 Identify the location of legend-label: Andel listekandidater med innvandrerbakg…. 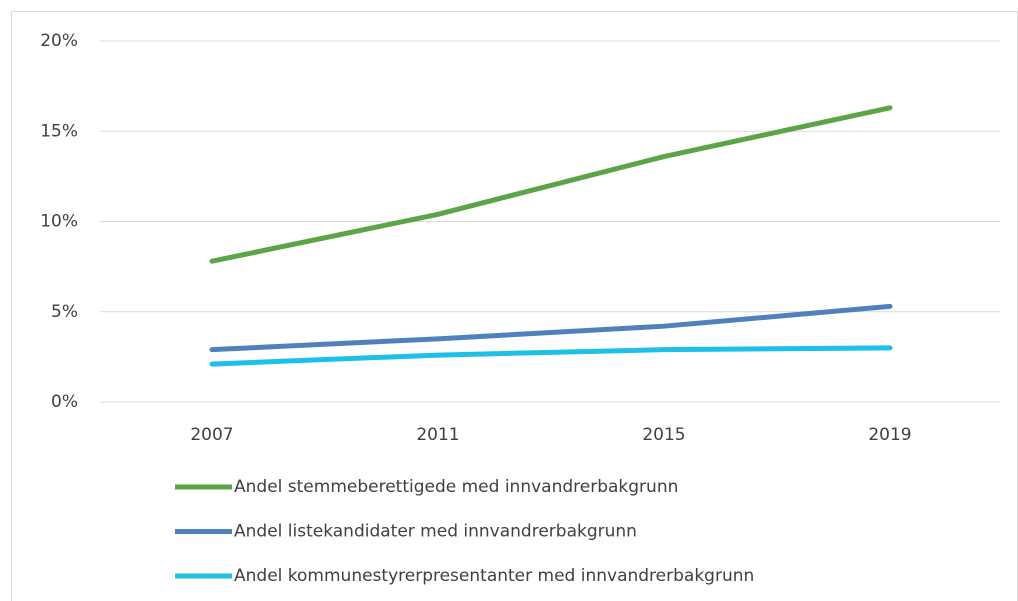
(435, 532).